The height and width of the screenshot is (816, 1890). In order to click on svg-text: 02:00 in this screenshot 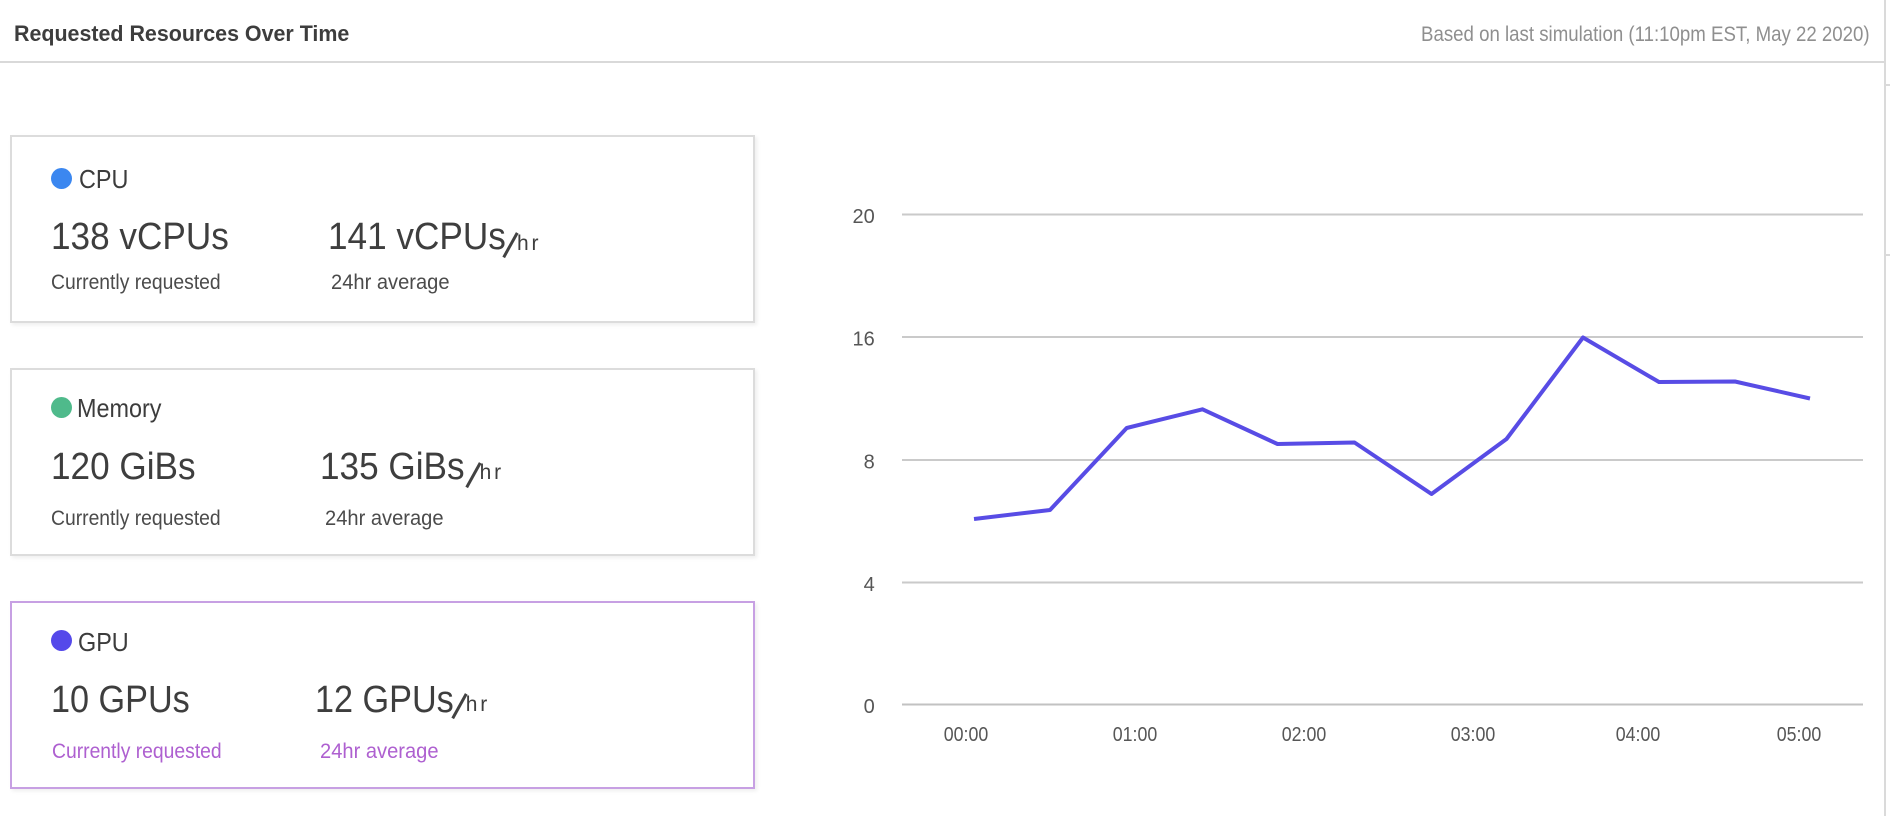, I will do `click(1304, 735)`.